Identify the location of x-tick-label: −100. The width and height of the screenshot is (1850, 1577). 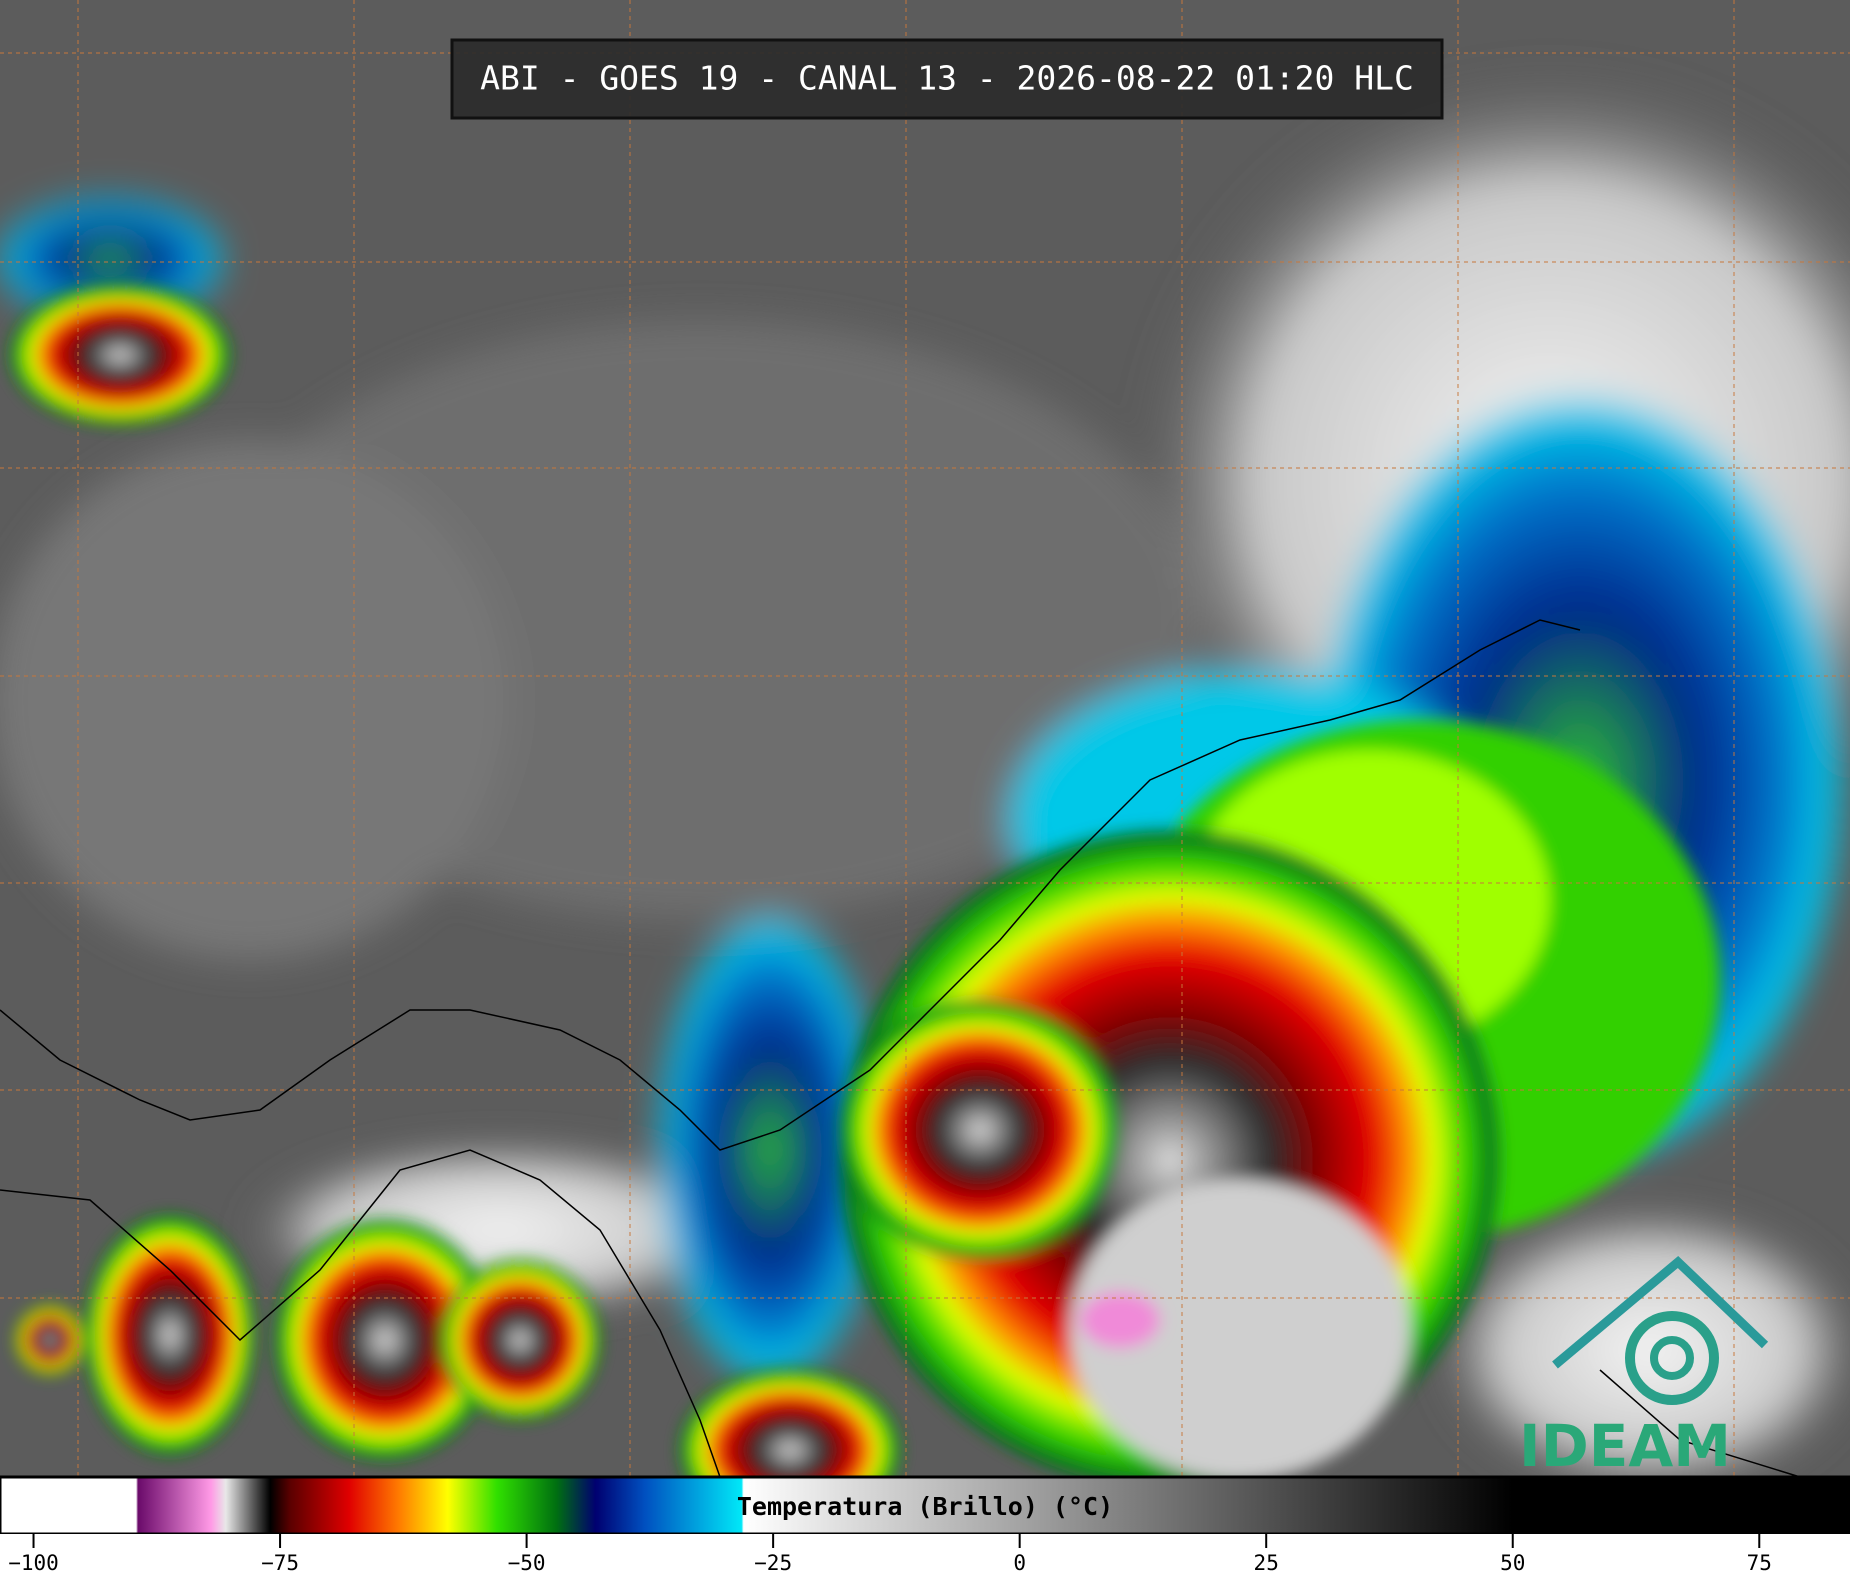
(33, 1563).